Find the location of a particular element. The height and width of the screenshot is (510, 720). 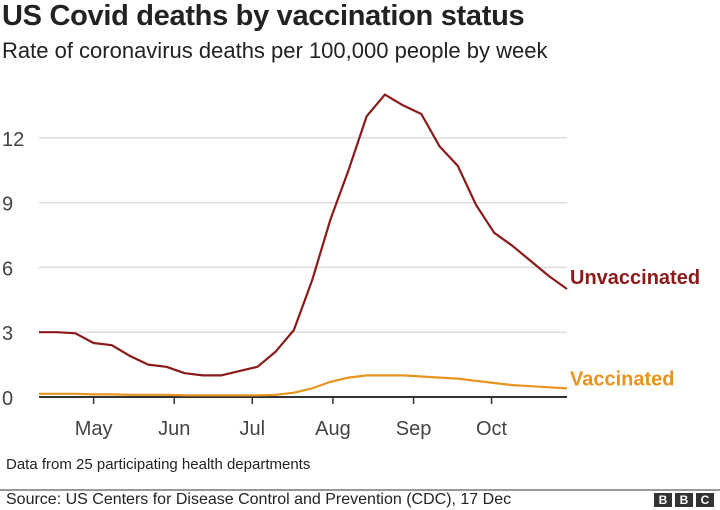

series-line-vaccinated is located at coordinates (303, 385).